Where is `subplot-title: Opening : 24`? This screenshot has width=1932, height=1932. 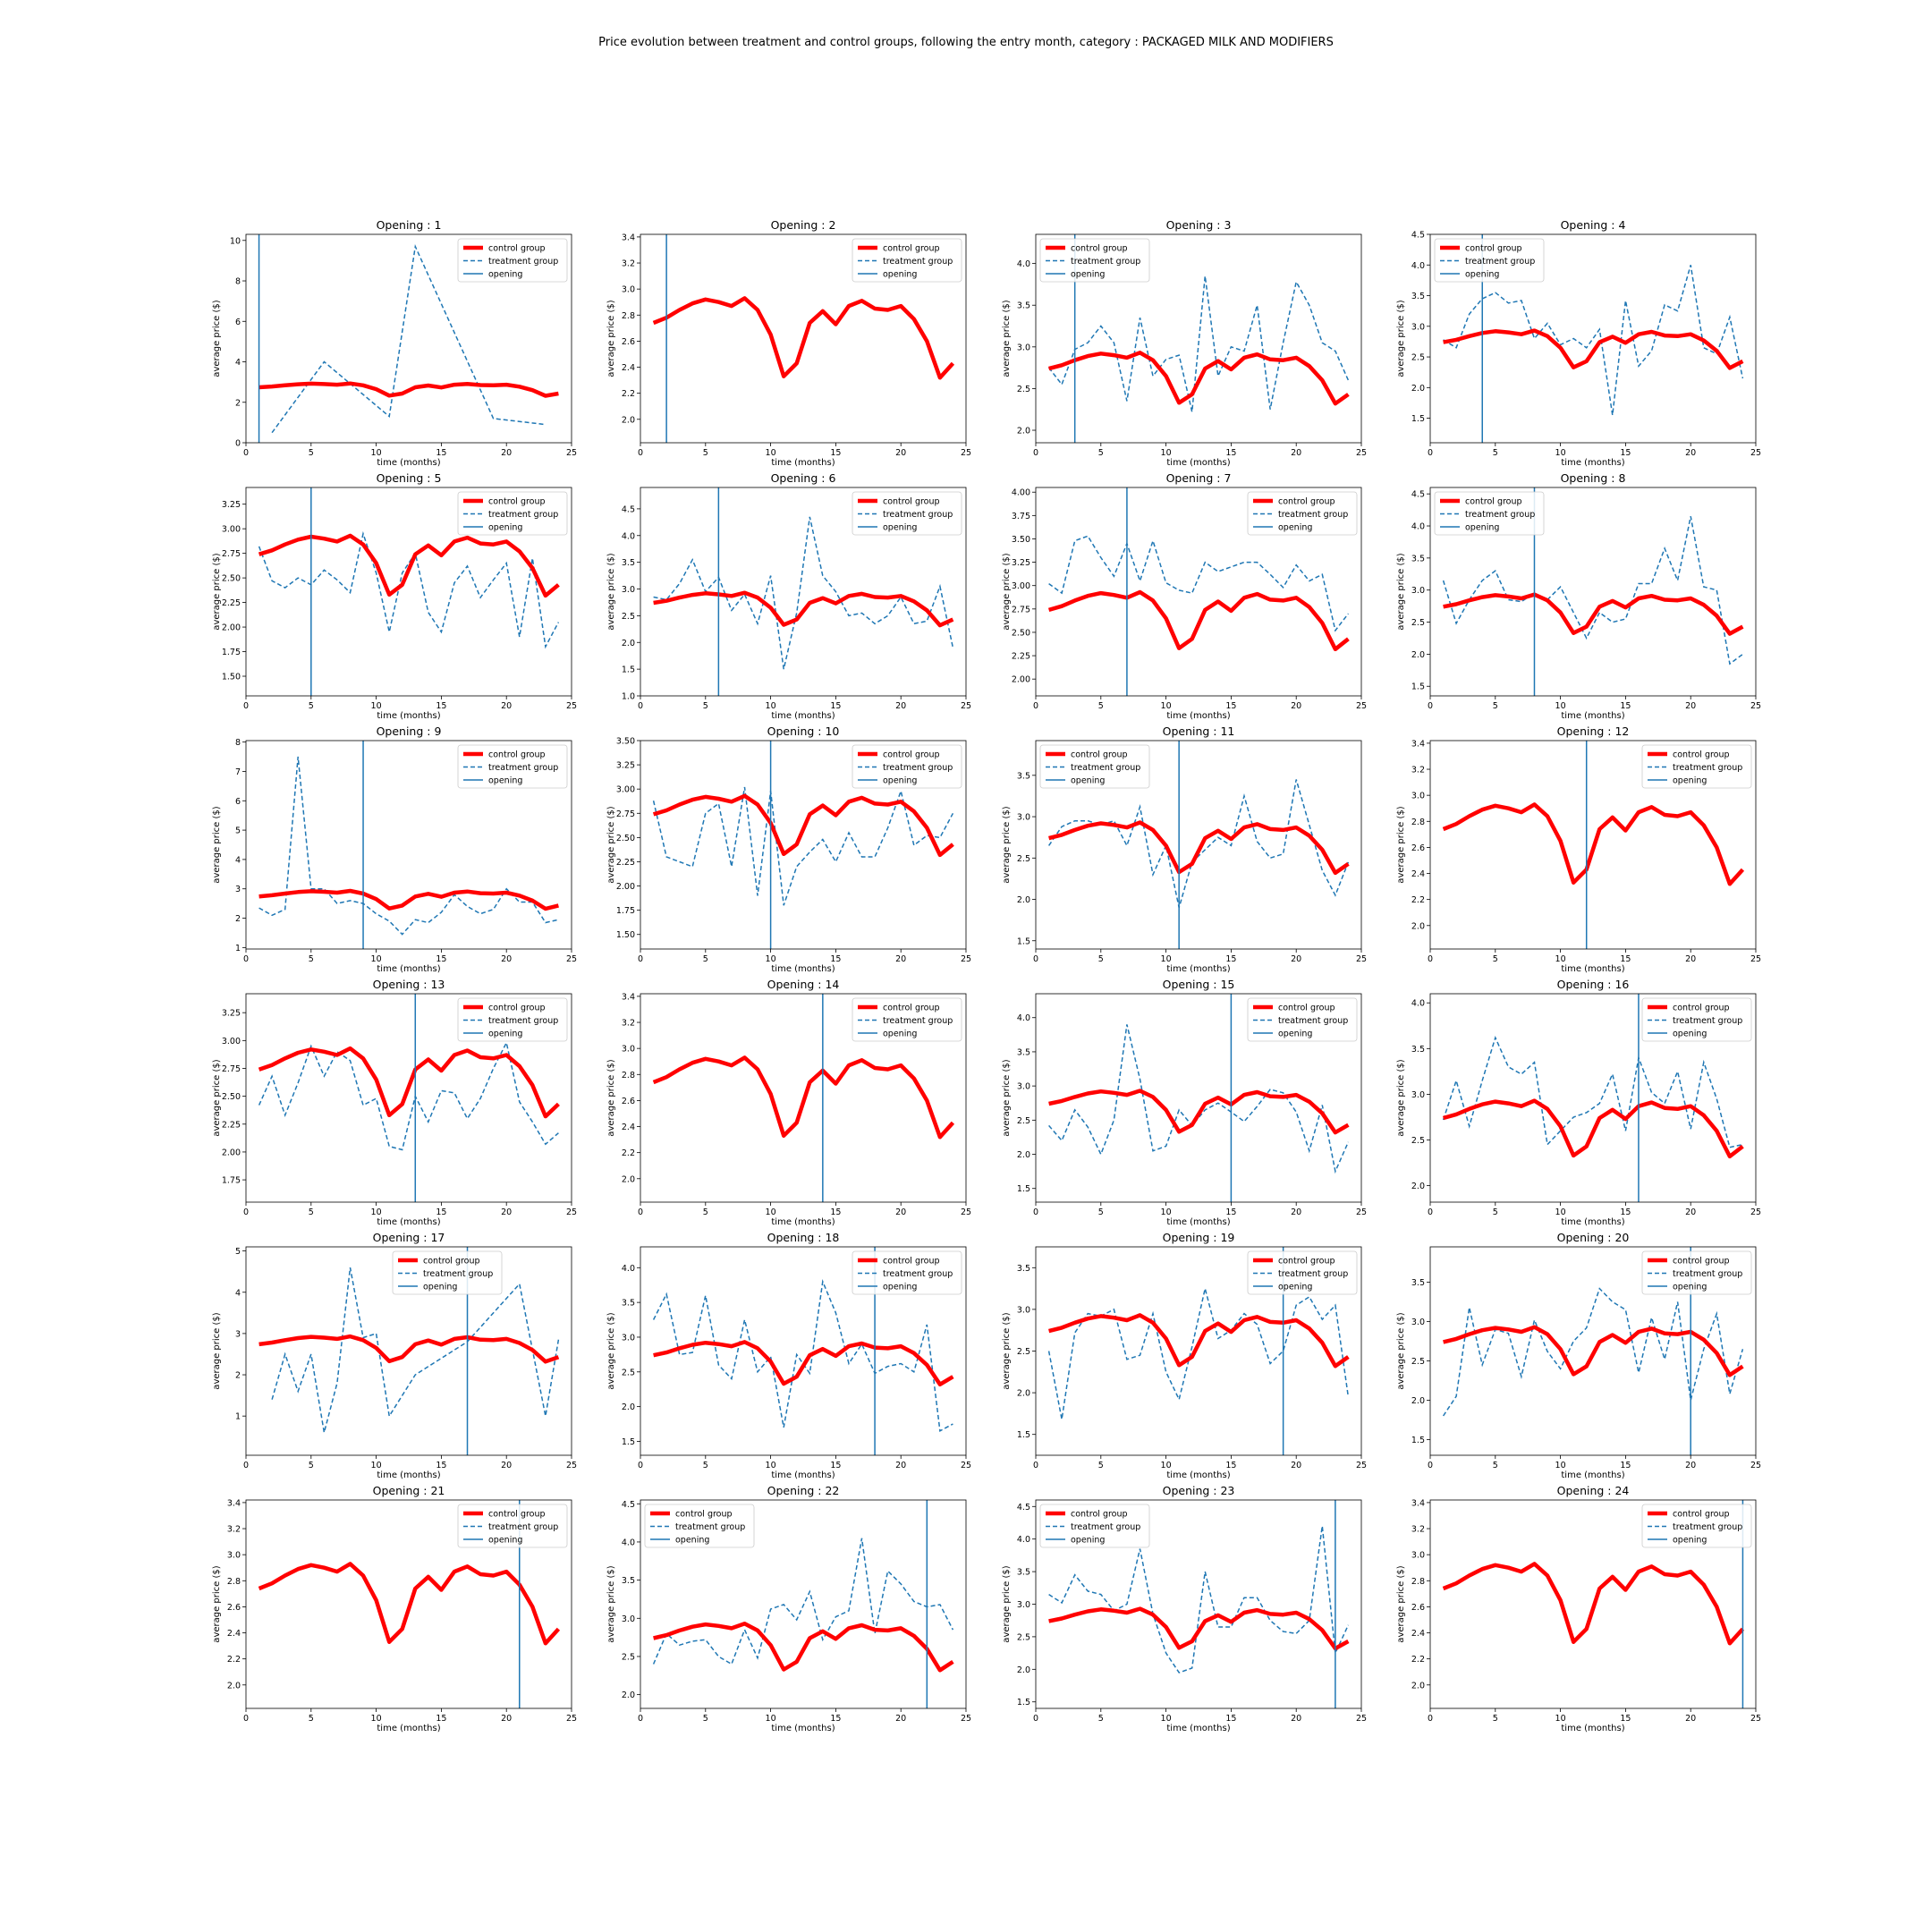 subplot-title: Opening : 24 is located at coordinates (1593, 1490).